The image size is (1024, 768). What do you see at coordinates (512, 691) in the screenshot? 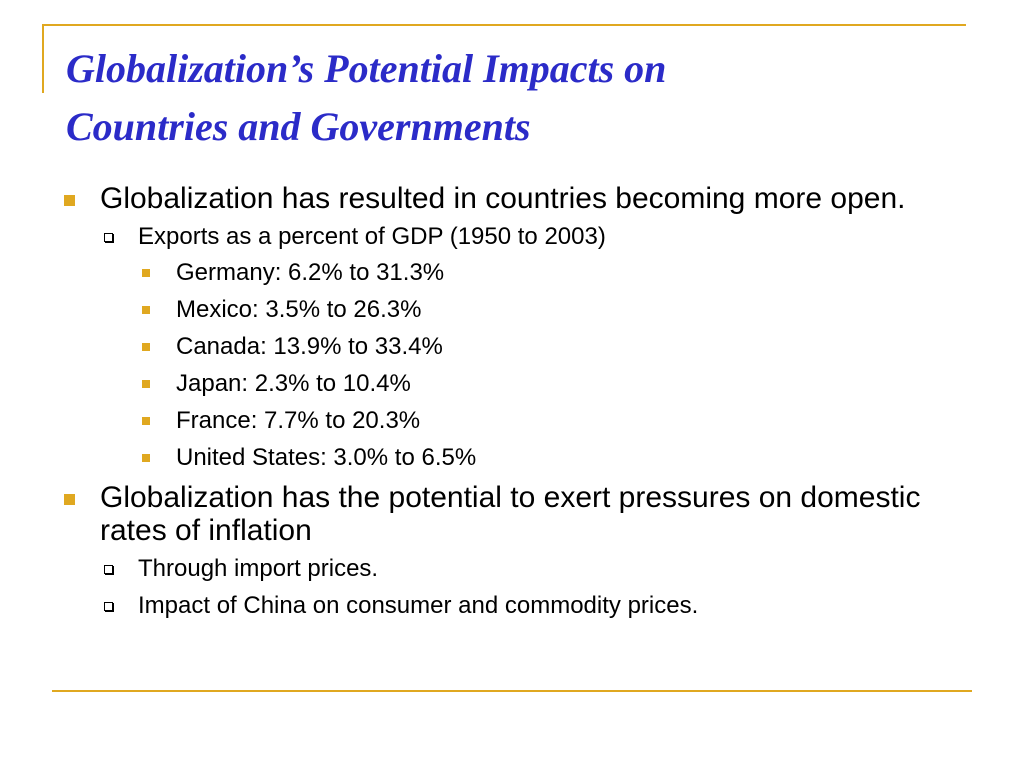
I see `bottom-rule` at bounding box center [512, 691].